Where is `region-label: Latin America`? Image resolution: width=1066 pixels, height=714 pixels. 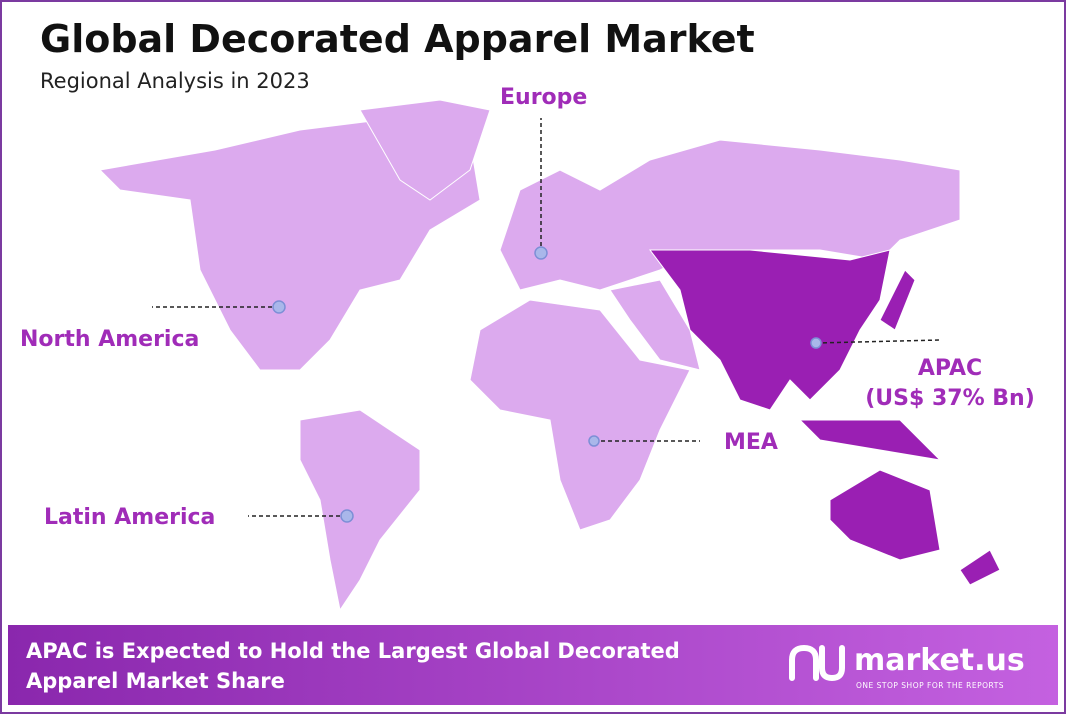 region-label: Latin America is located at coordinates (129, 517).